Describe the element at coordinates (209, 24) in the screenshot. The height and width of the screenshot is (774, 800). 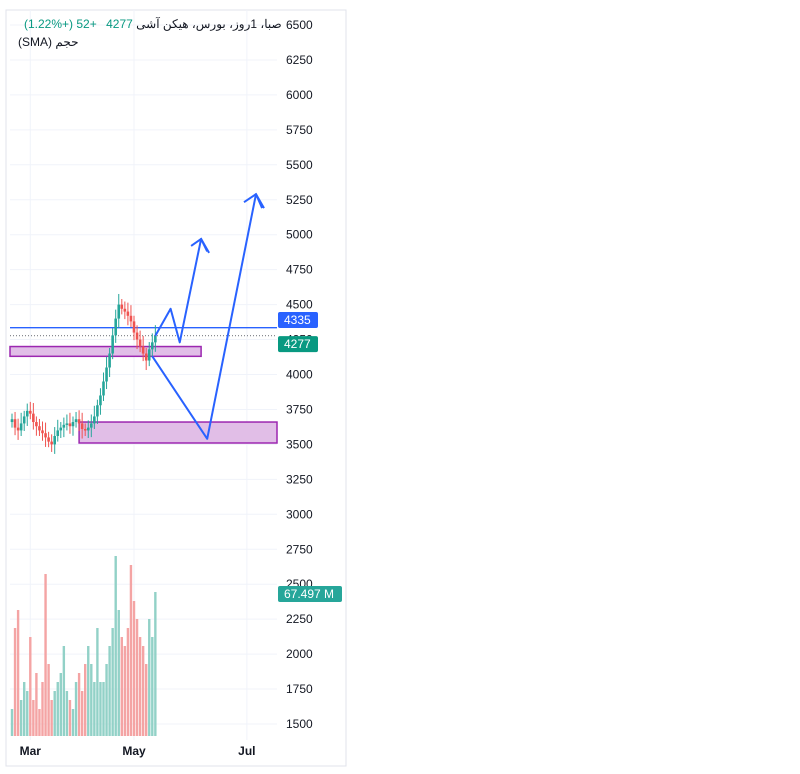
I see `symbol-name: صبا، 1روز، بورس، هیکن آشی` at that location.